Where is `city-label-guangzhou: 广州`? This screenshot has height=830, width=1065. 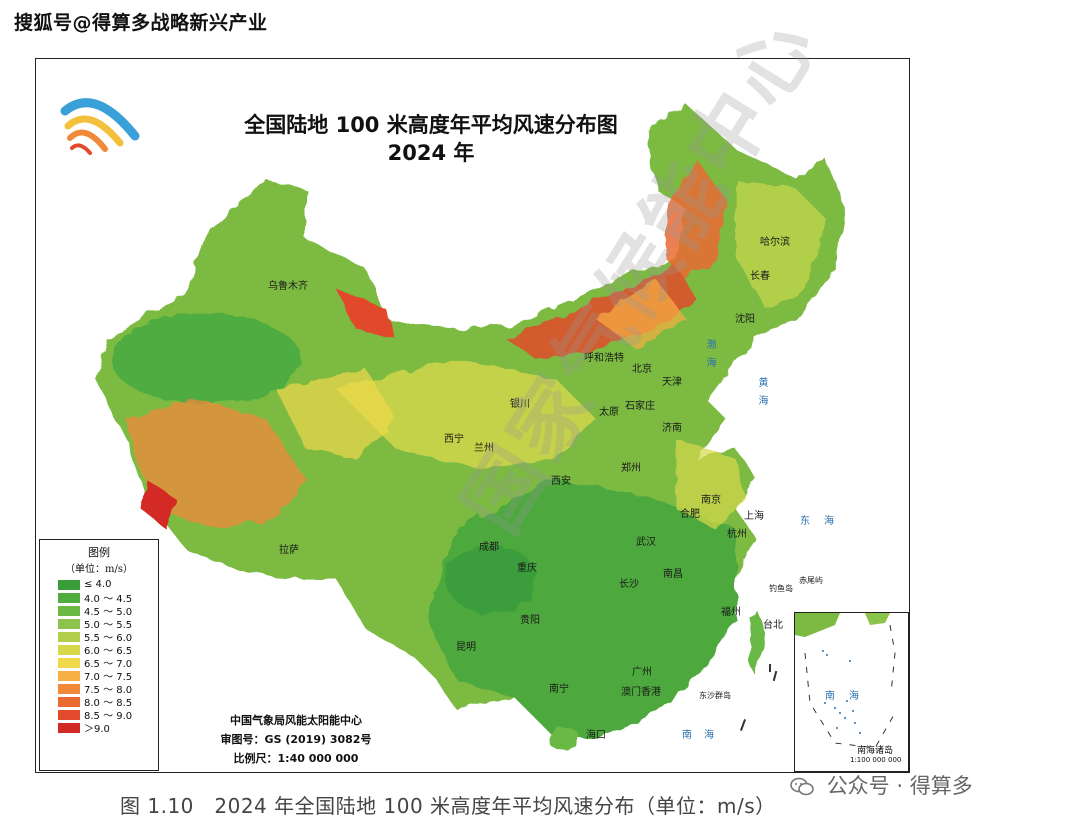
city-label-guangzhou: 广州 is located at coordinates (642, 672).